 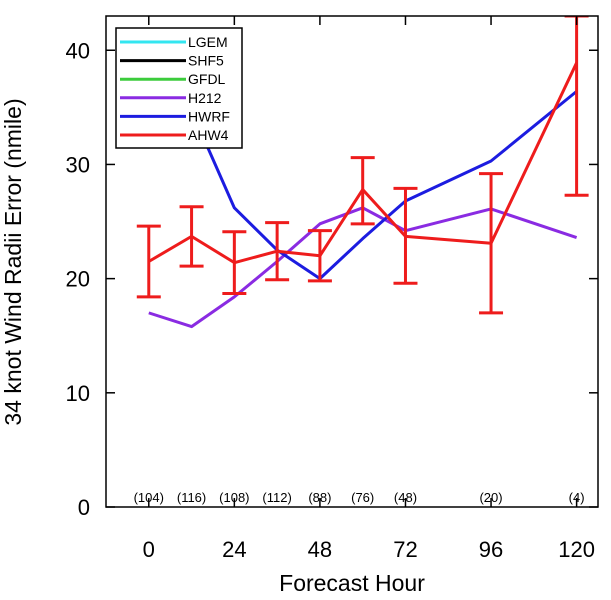 I want to click on sample-count-label: (108), so click(x=234, y=497).